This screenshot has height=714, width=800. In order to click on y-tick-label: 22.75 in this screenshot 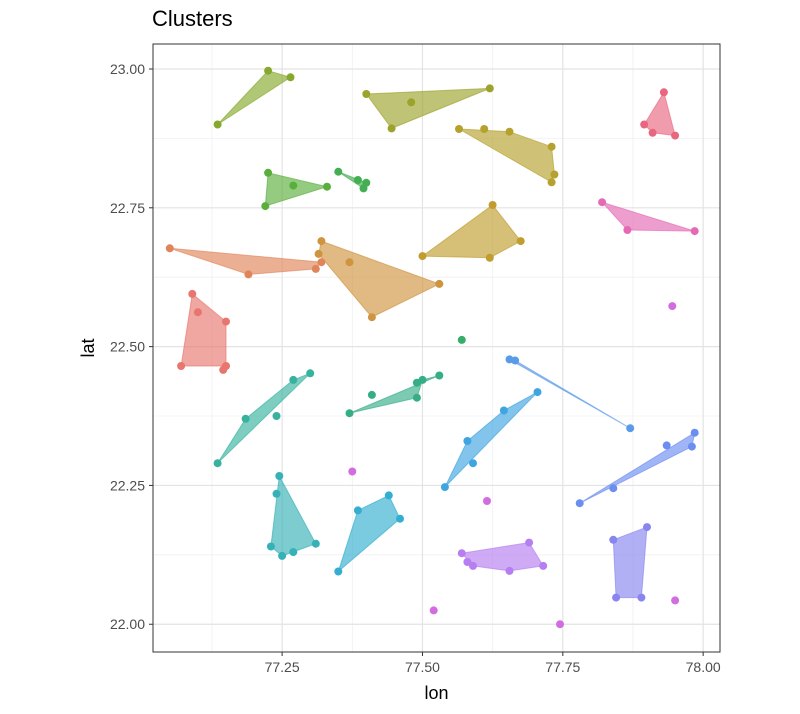, I will do `click(127, 208)`.